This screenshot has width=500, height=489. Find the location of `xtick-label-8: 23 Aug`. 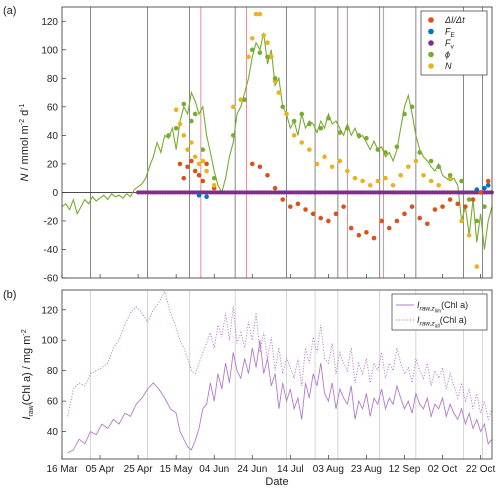

xtick-label-8: 23 Aug is located at coordinates (366, 469).